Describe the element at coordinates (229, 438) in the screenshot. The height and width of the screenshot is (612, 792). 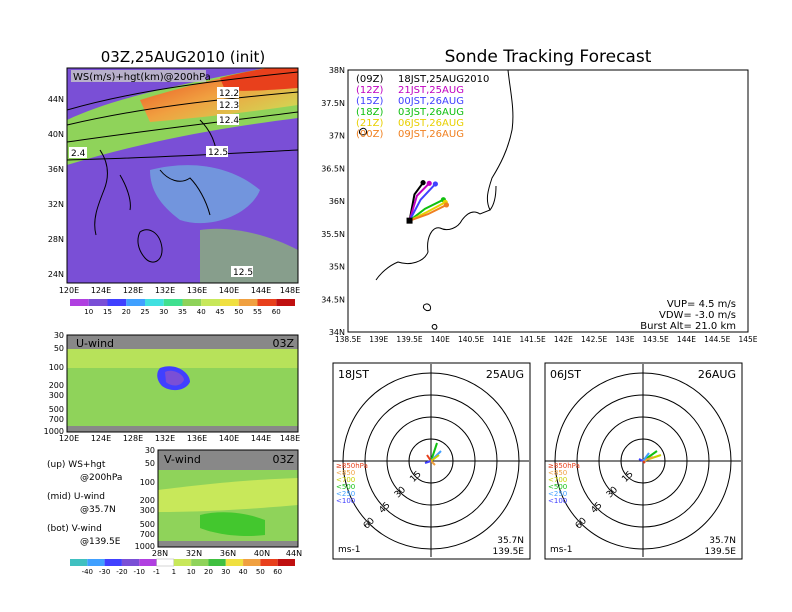
I see `lon-label: 140E` at that location.